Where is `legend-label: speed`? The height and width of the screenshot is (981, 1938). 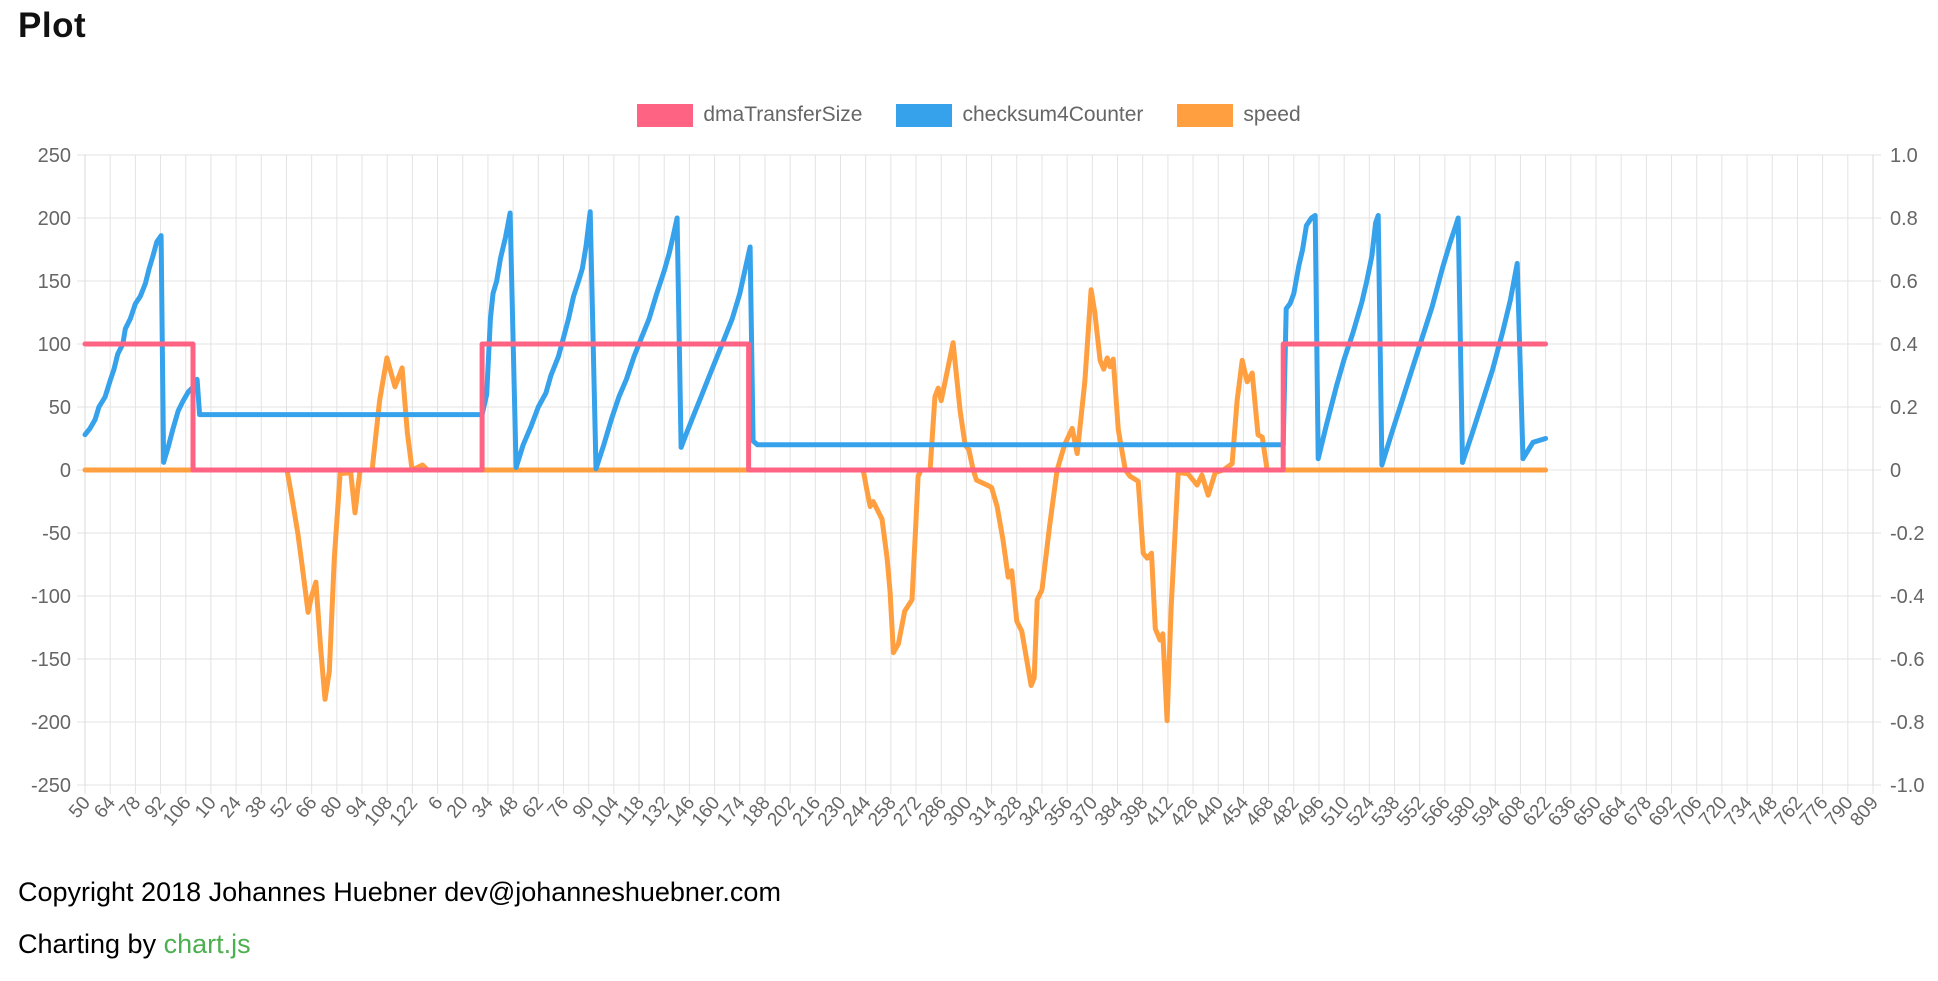
legend-label: speed is located at coordinates (1272, 114).